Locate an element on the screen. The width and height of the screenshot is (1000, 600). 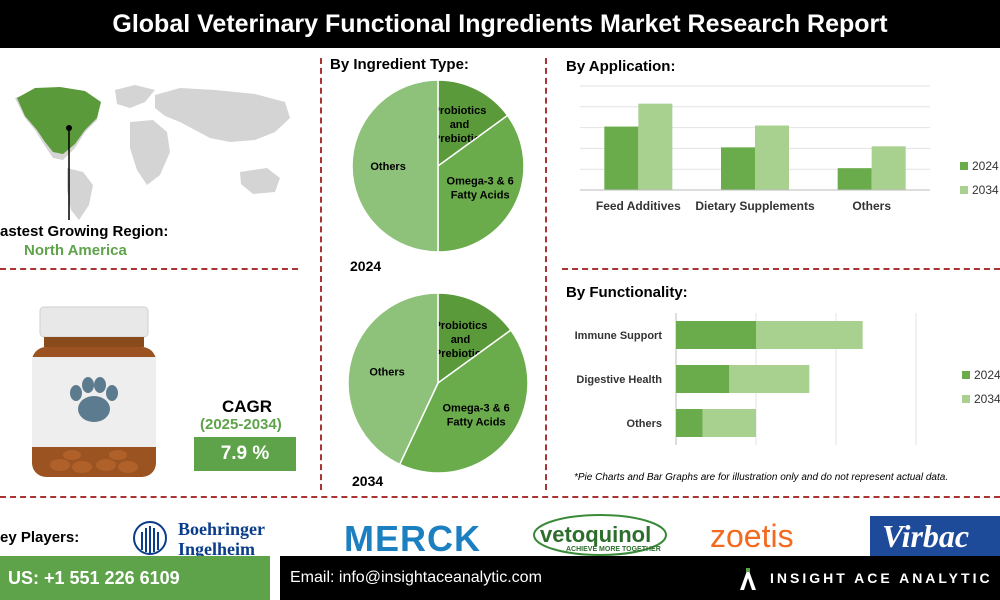
key-players-label: ey Players: is located at coordinates (40, 537).